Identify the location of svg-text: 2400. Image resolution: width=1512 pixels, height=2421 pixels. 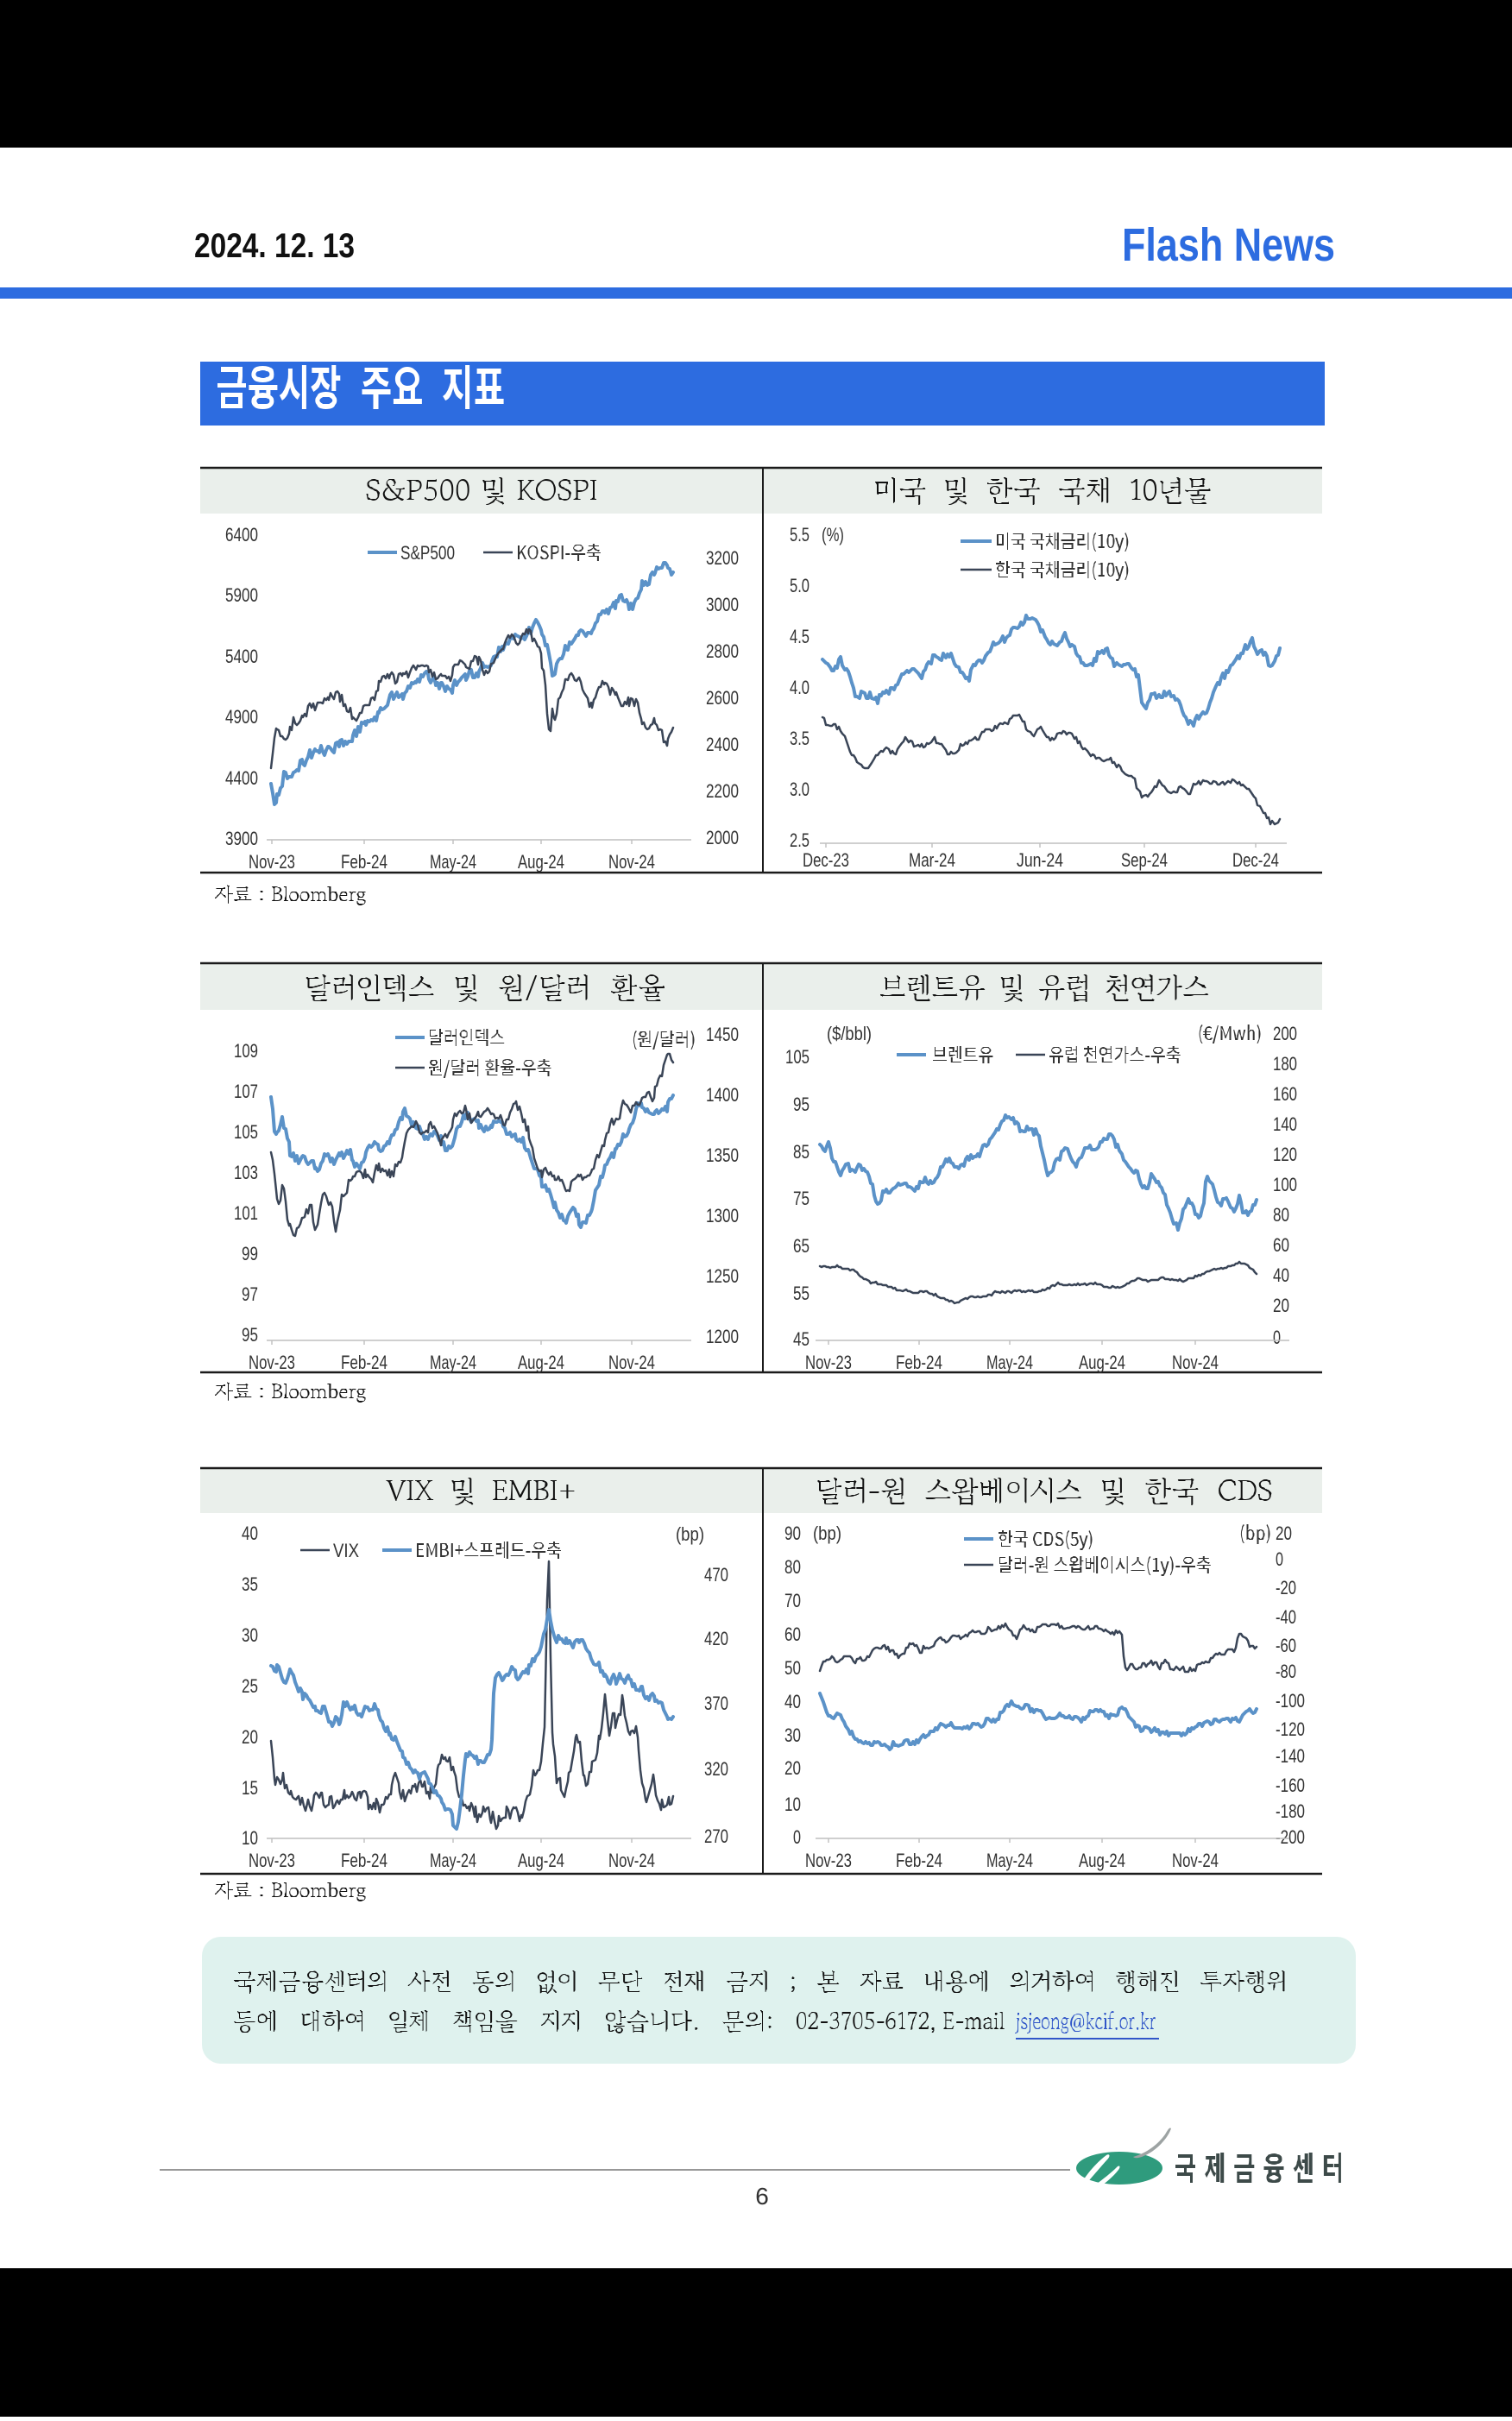
(723, 744).